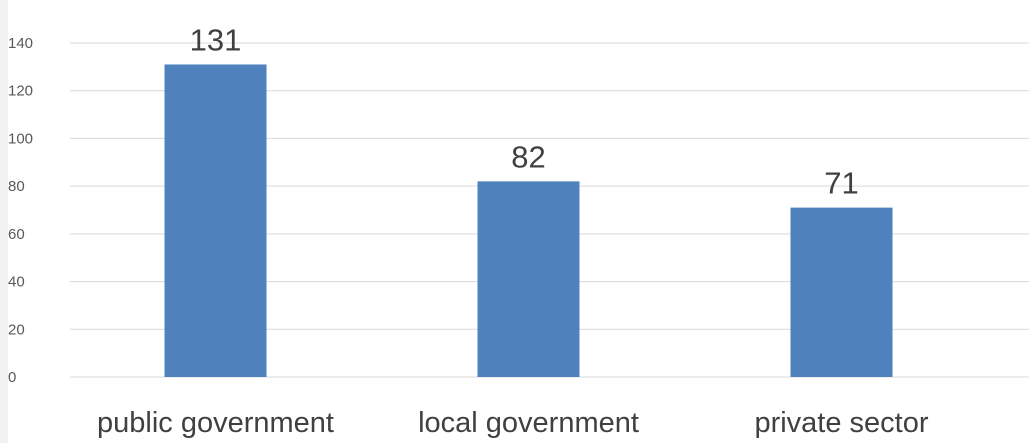 This screenshot has width=1029, height=443. What do you see at coordinates (528, 279) in the screenshot?
I see `bar-local-government` at bounding box center [528, 279].